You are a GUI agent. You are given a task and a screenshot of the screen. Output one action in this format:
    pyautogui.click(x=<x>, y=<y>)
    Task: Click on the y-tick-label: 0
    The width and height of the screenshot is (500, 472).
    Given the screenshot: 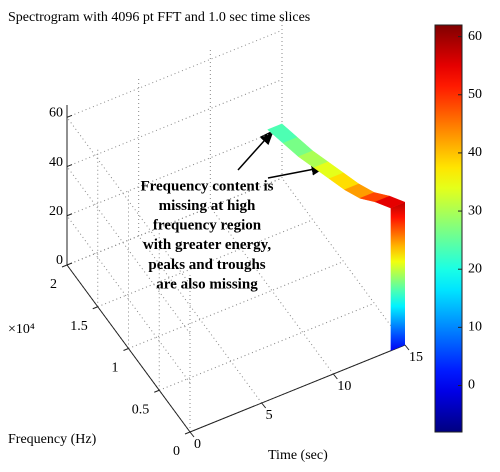 What is the action you would take?
    pyautogui.click(x=176, y=451)
    